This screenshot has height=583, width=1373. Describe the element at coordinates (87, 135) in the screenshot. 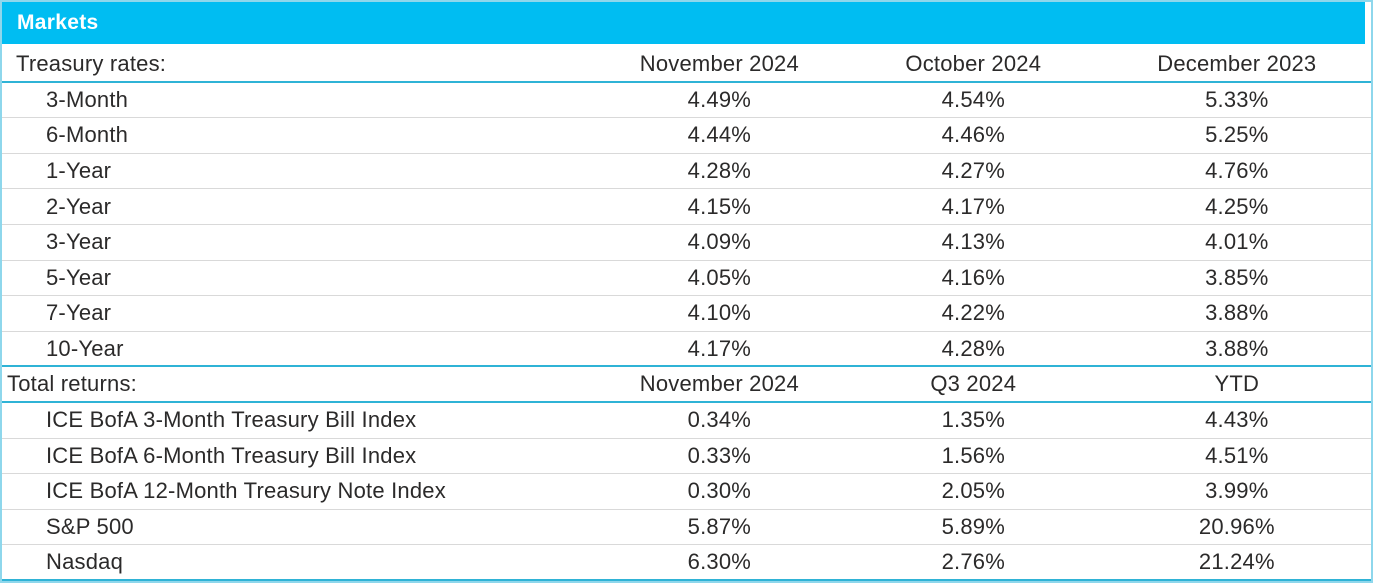

I see `row-label: 6-Month` at that location.